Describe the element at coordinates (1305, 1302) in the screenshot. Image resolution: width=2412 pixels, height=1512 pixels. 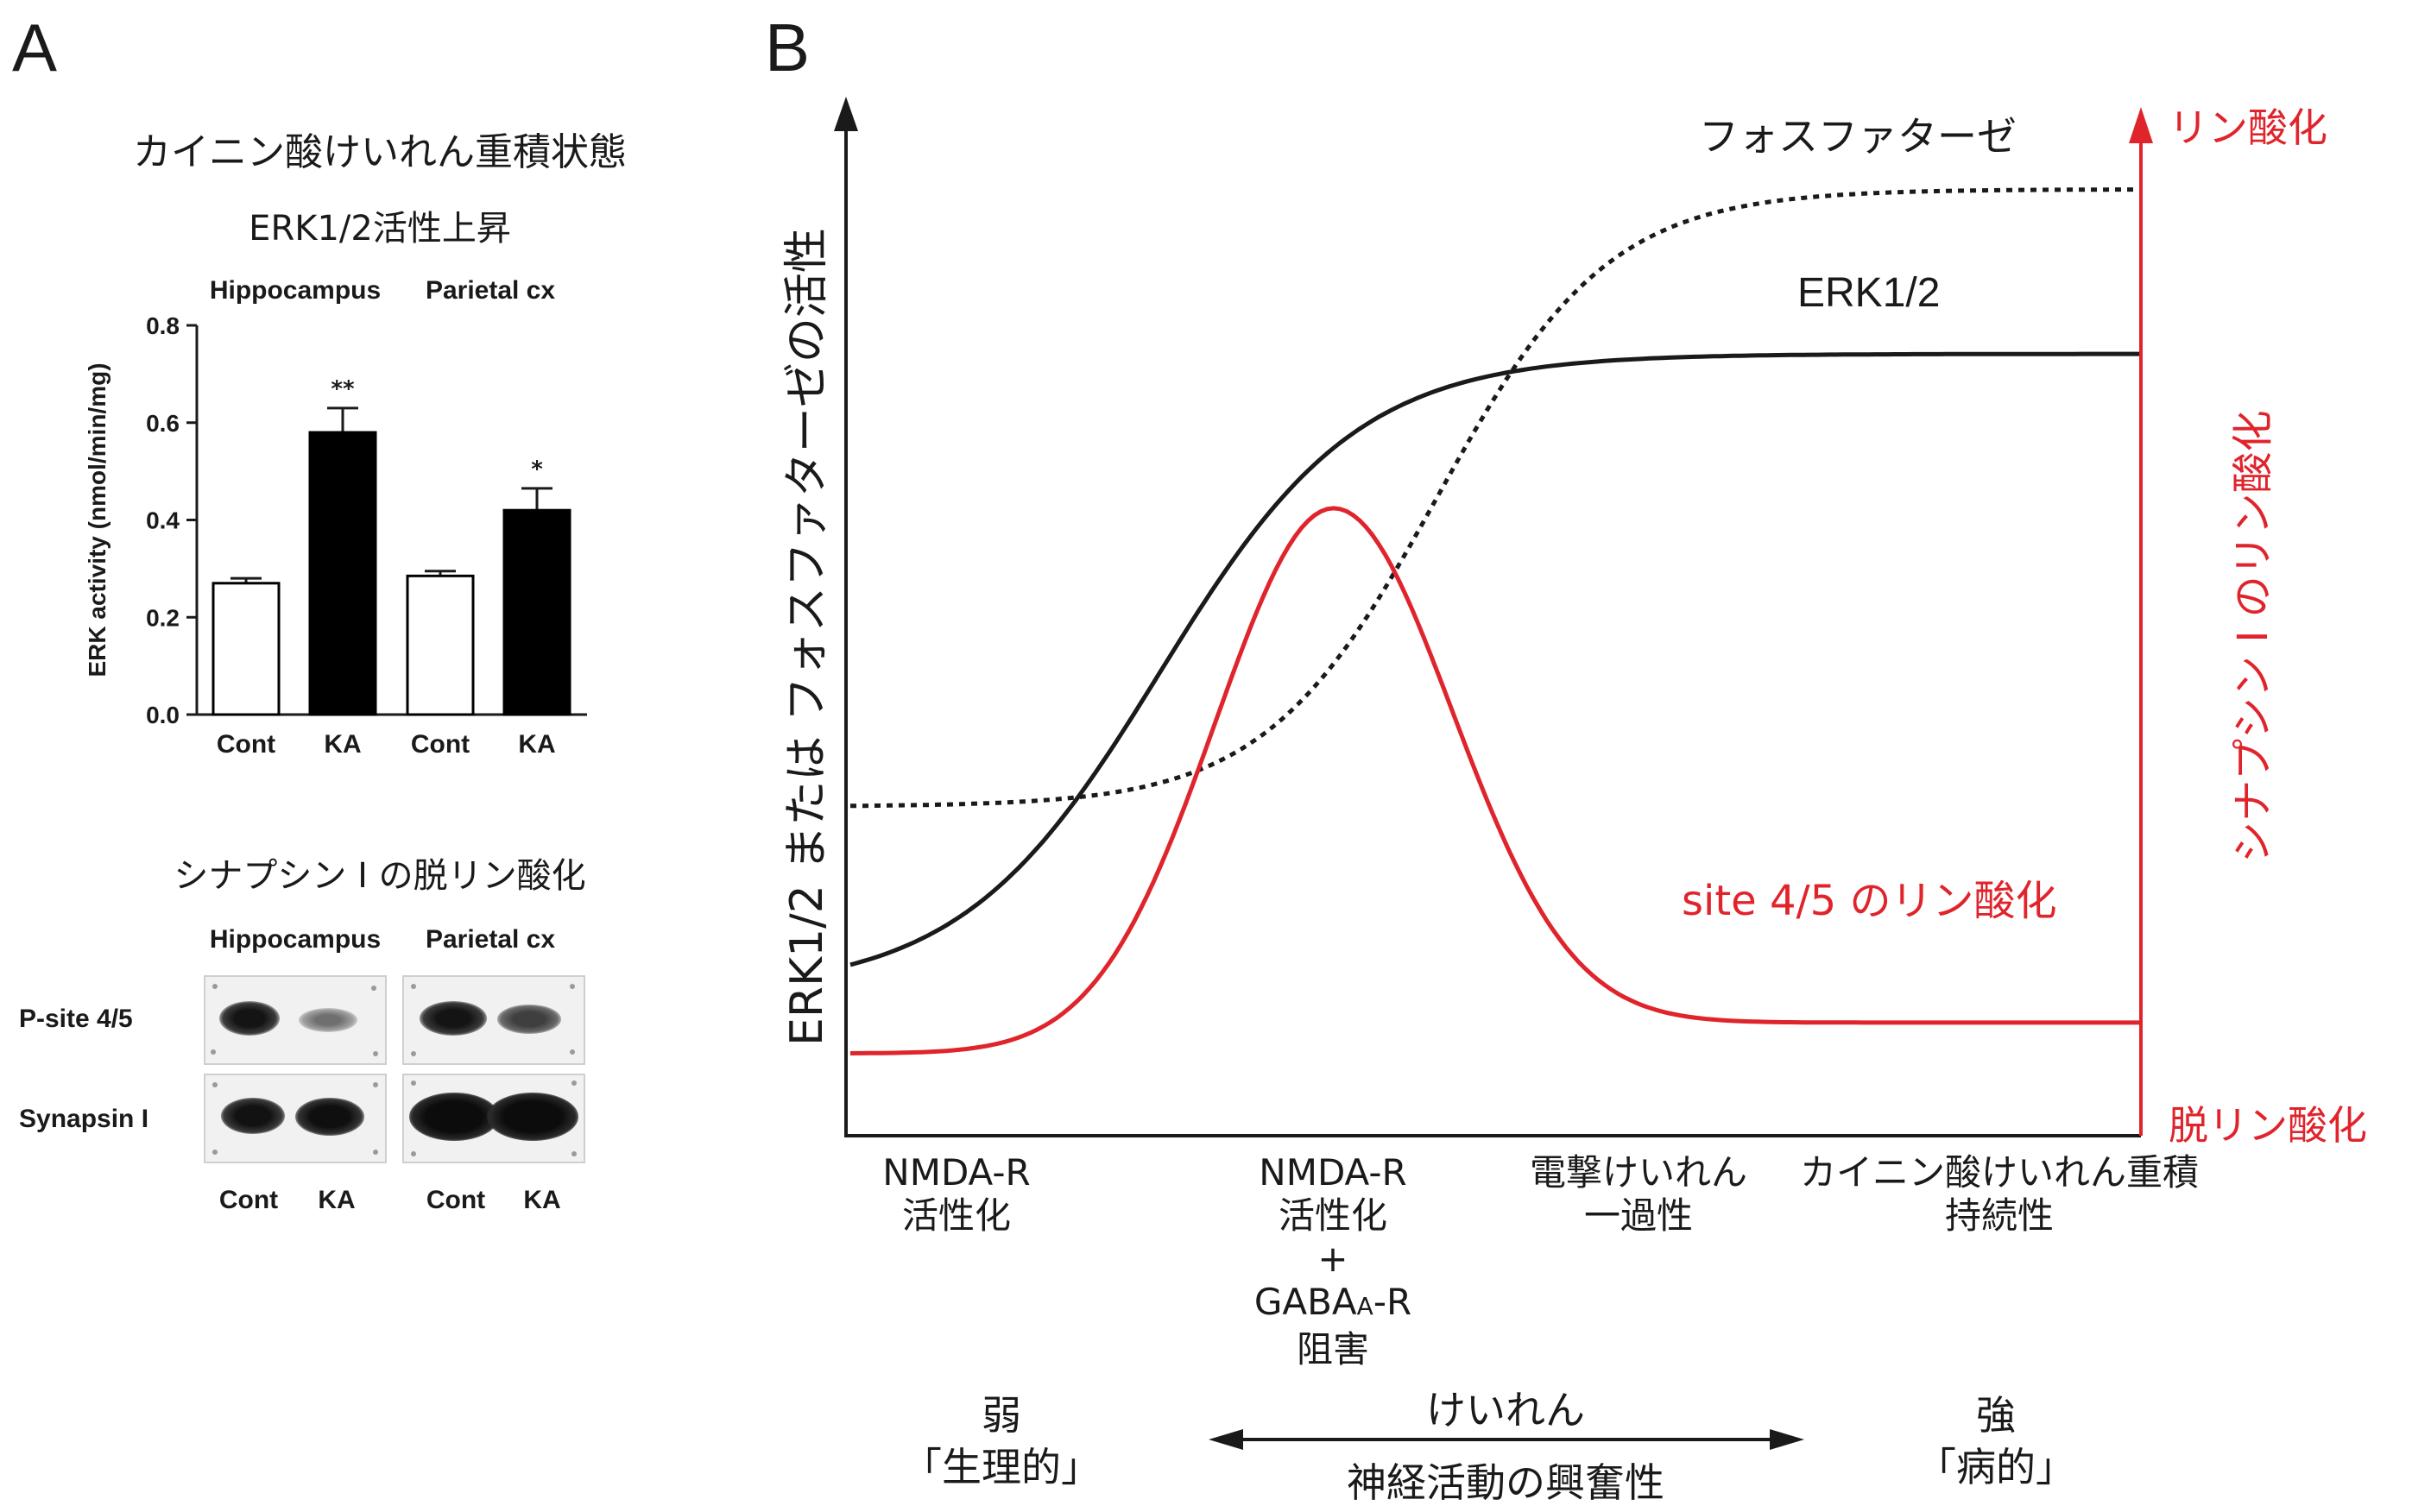
I see `gaba-text: GABA` at that location.